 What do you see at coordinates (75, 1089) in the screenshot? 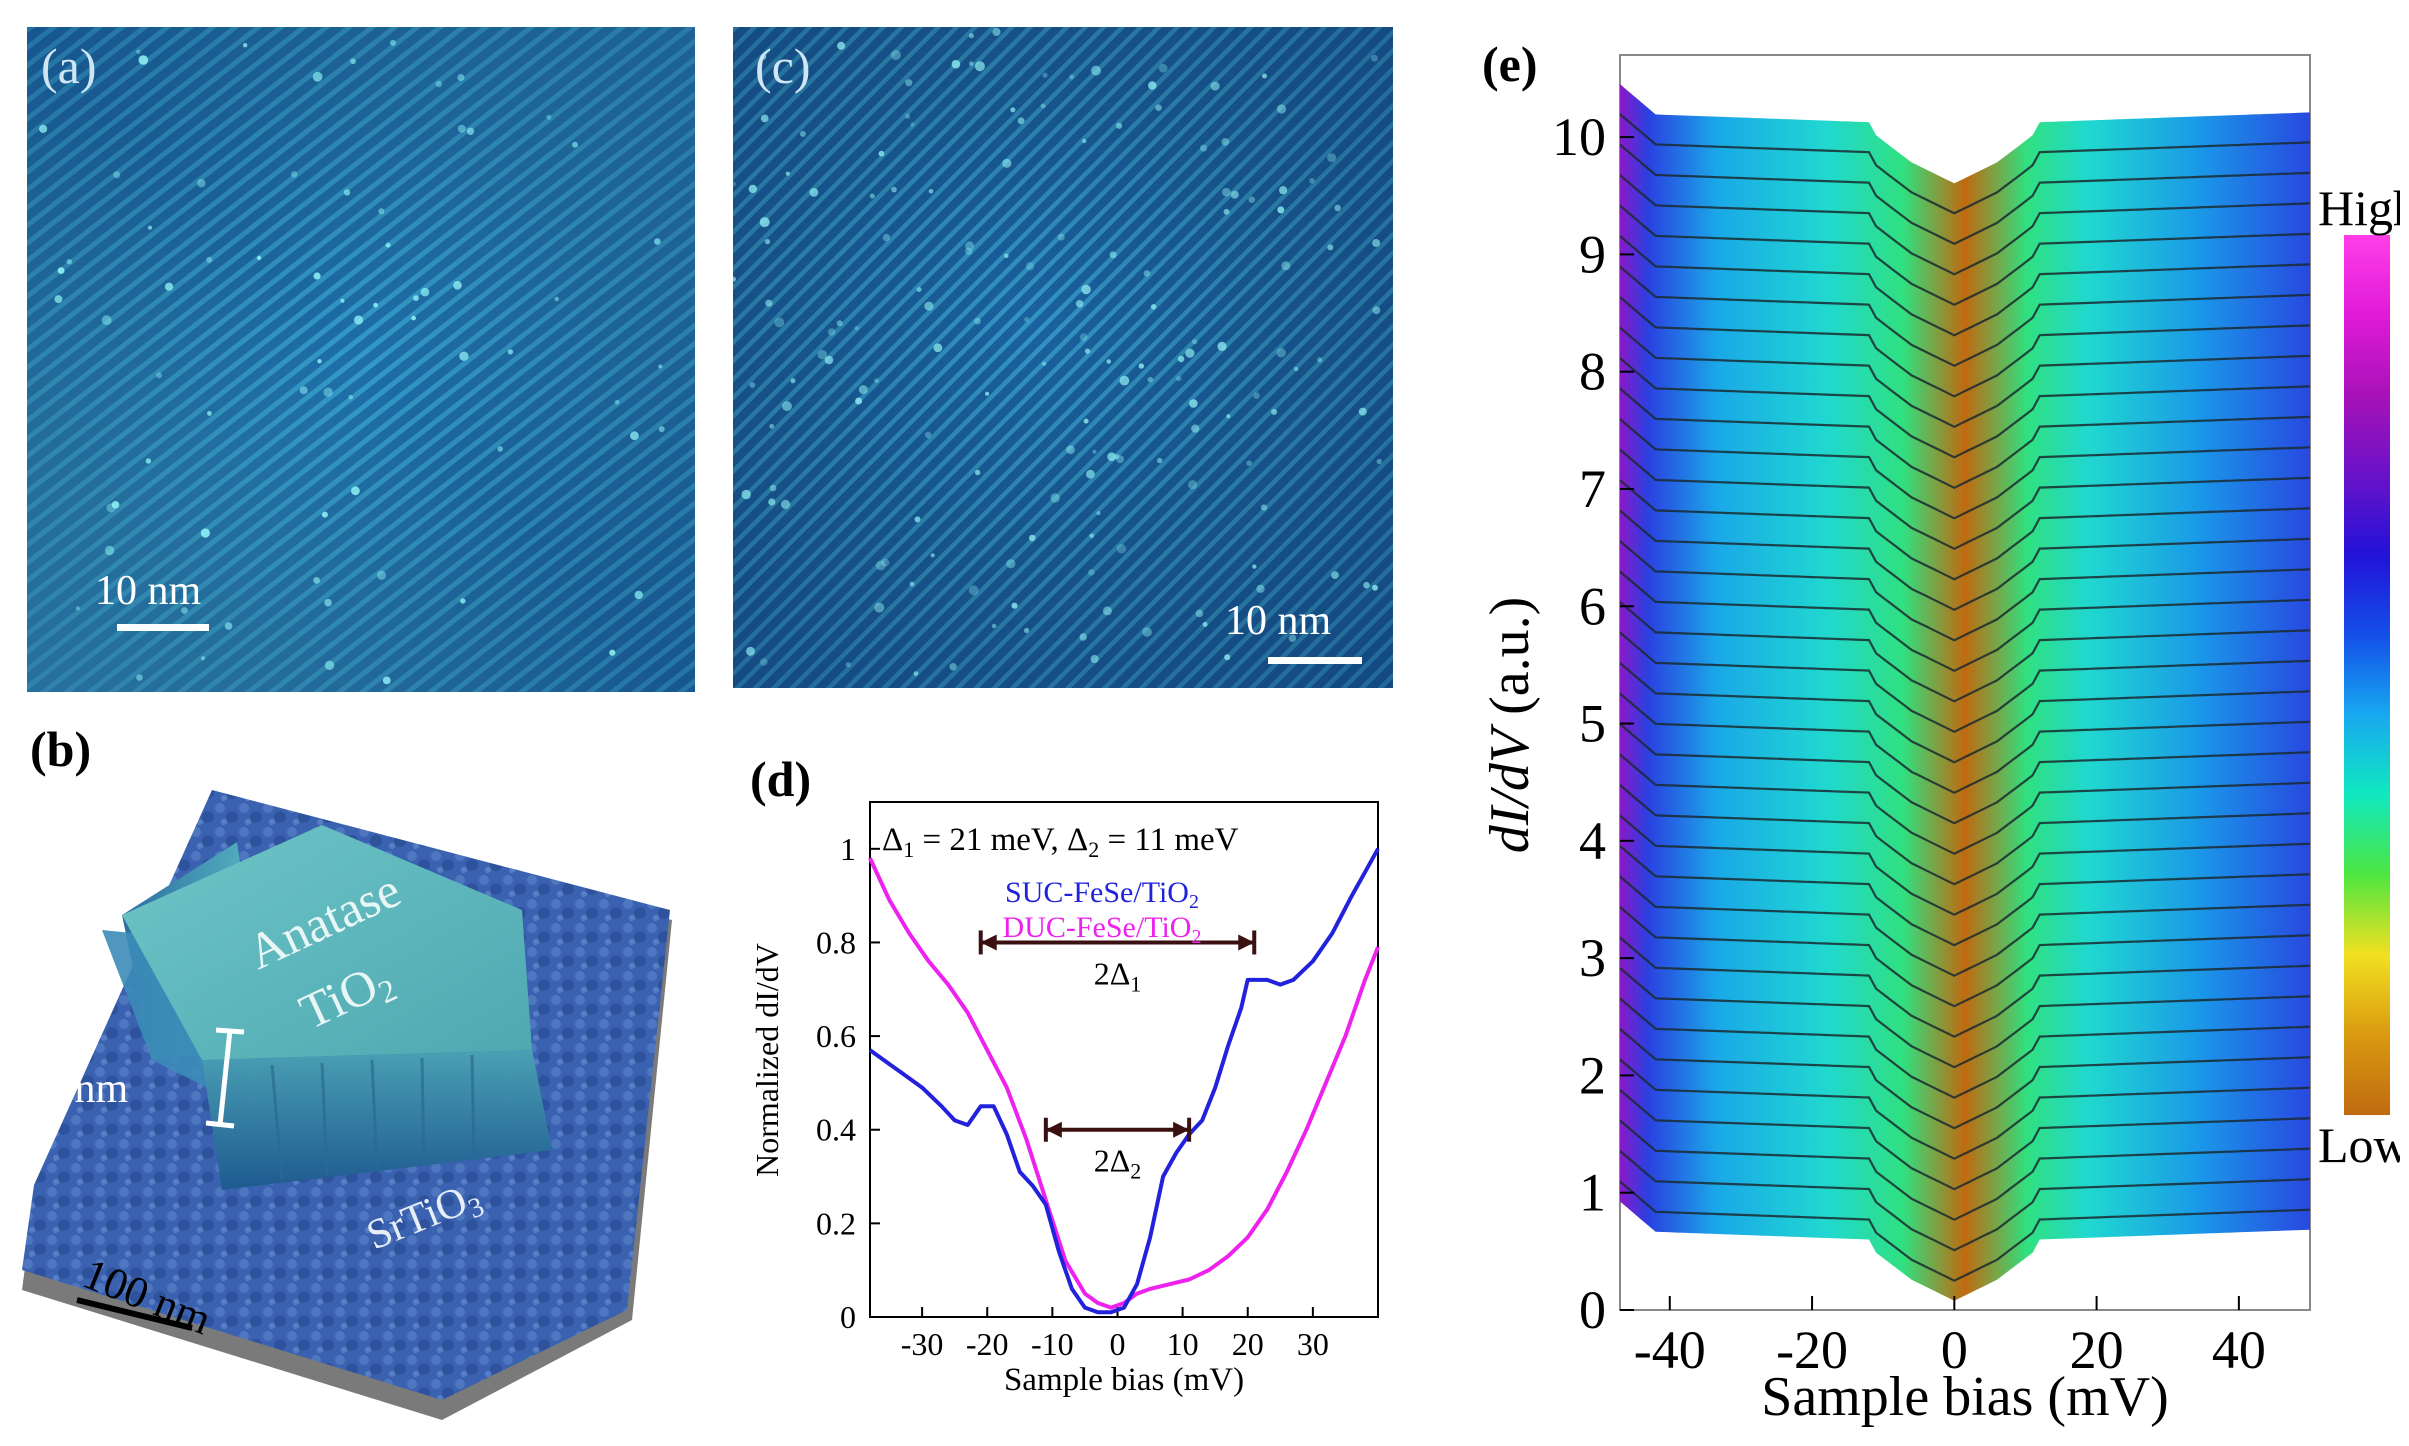
I see `label-height: 15 nm` at bounding box center [75, 1089].